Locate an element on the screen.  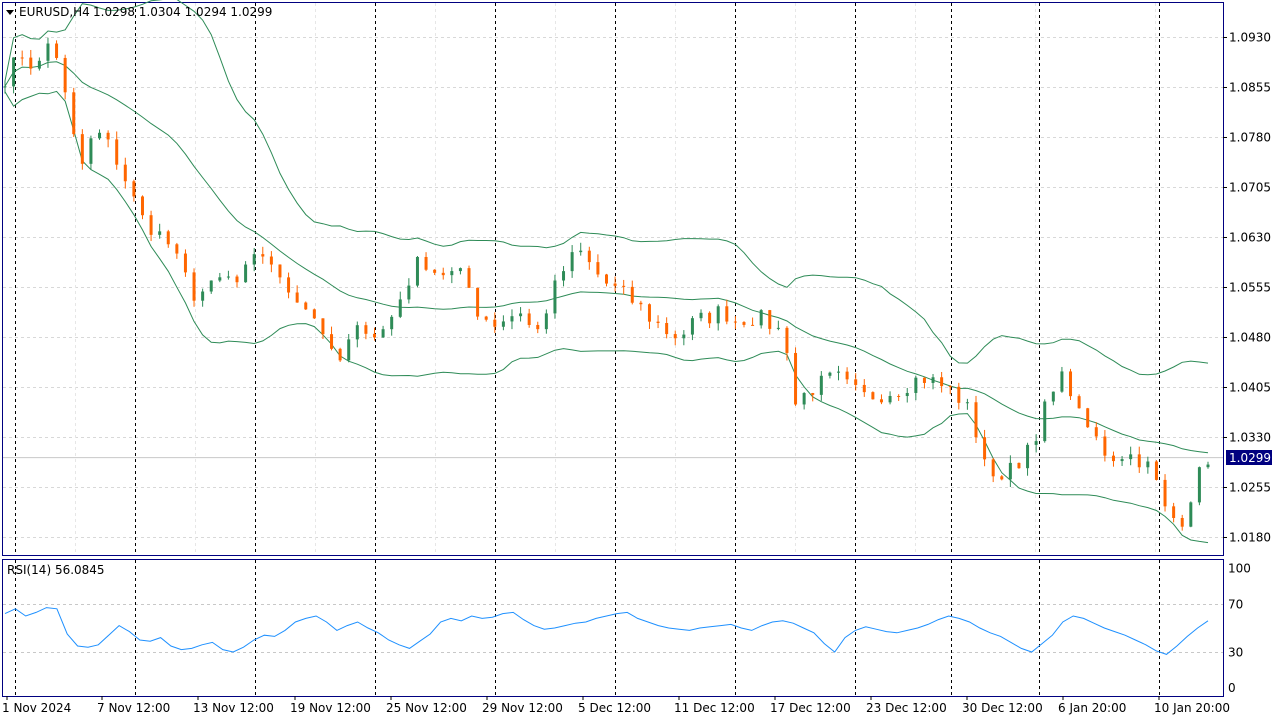
time-tick-label: 29 Nov 12:00 is located at coordinates (522, 708).